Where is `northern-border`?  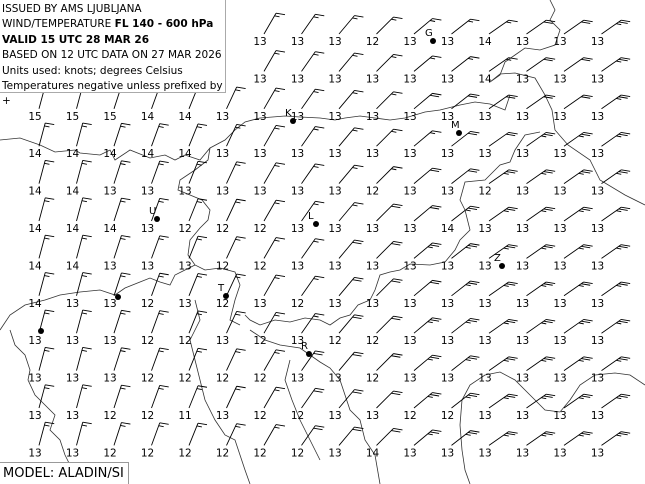 northern-border is located at coordinates (255, 127).